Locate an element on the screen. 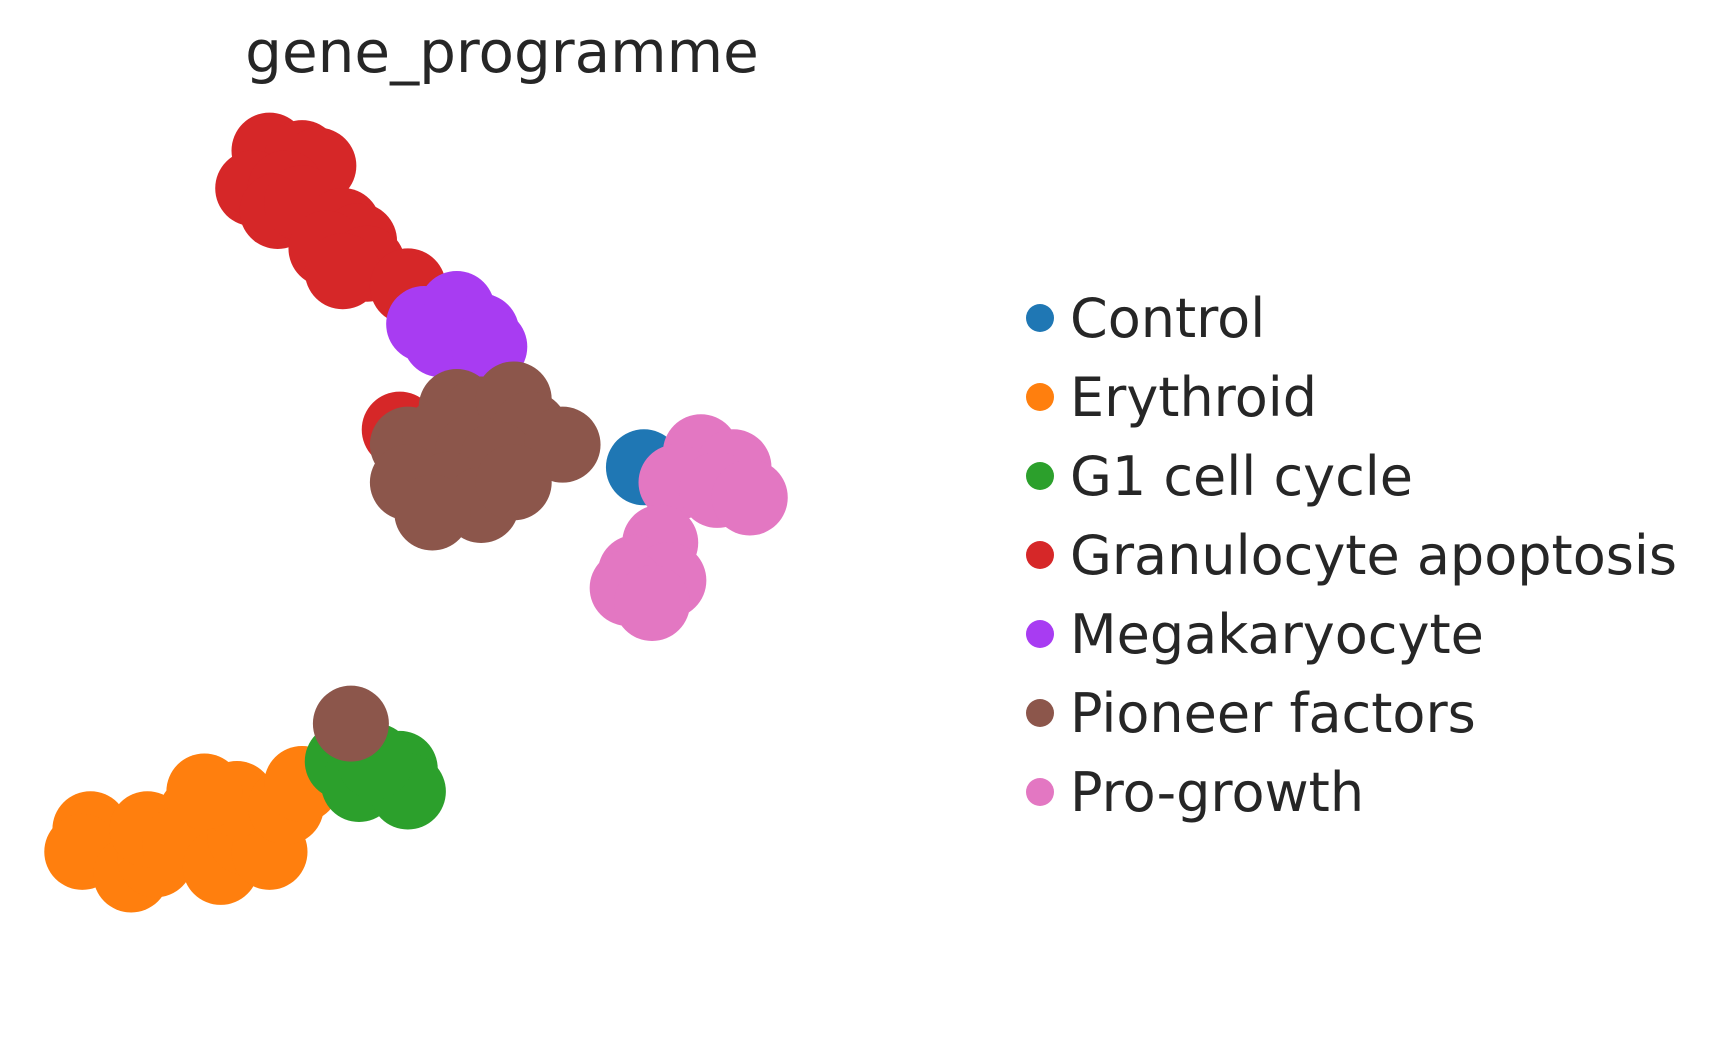 The width and height of the screenshot is (1716, 1040). series-erythroid is located at coordinates (192, 829).